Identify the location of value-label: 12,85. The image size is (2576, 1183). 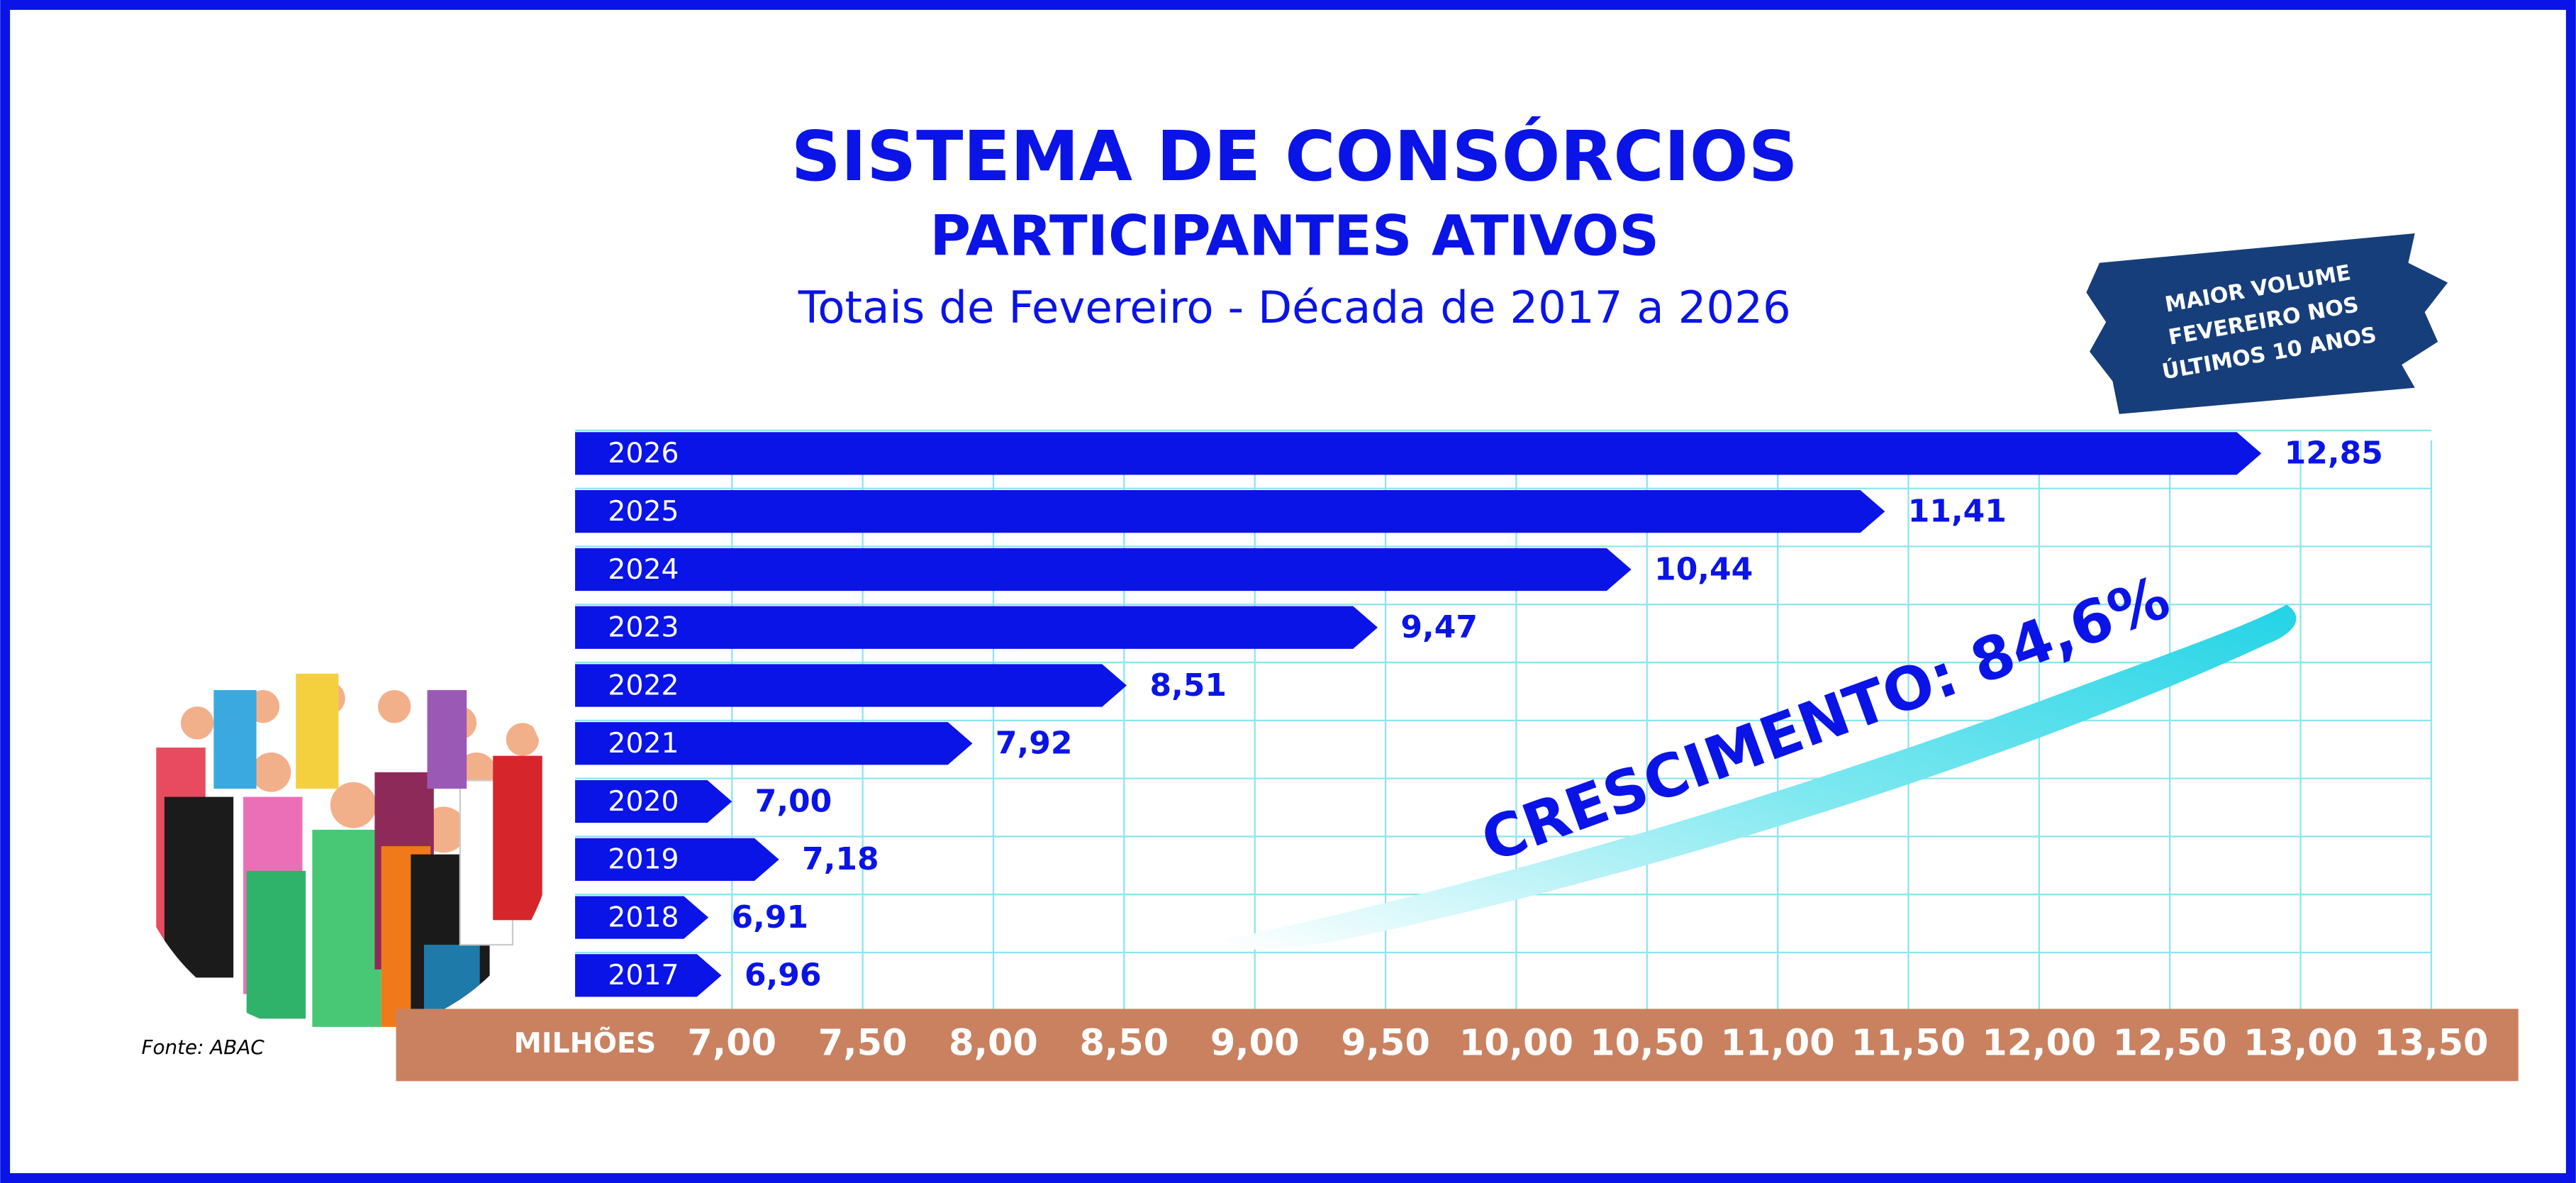
(2334, 454).